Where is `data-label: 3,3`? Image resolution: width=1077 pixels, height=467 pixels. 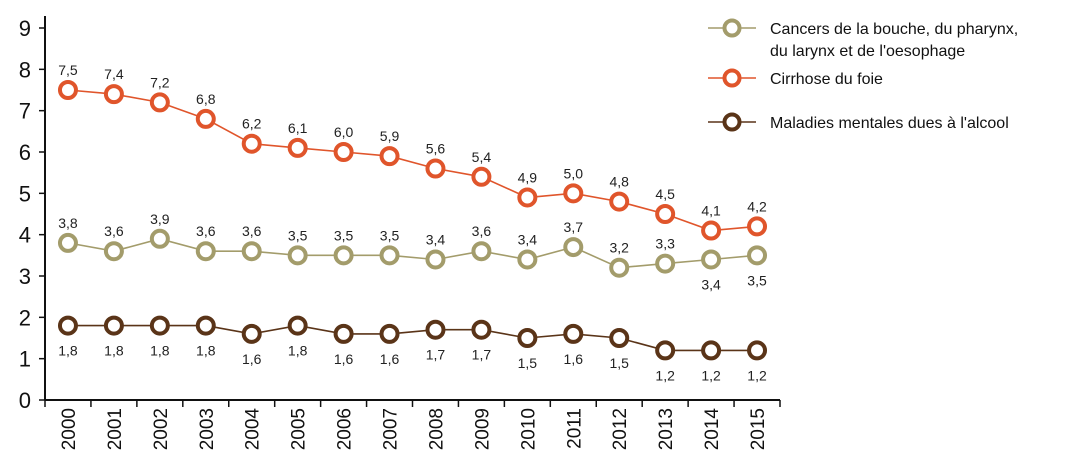 data-label: 3,3 is located at coordinates (665, 244).